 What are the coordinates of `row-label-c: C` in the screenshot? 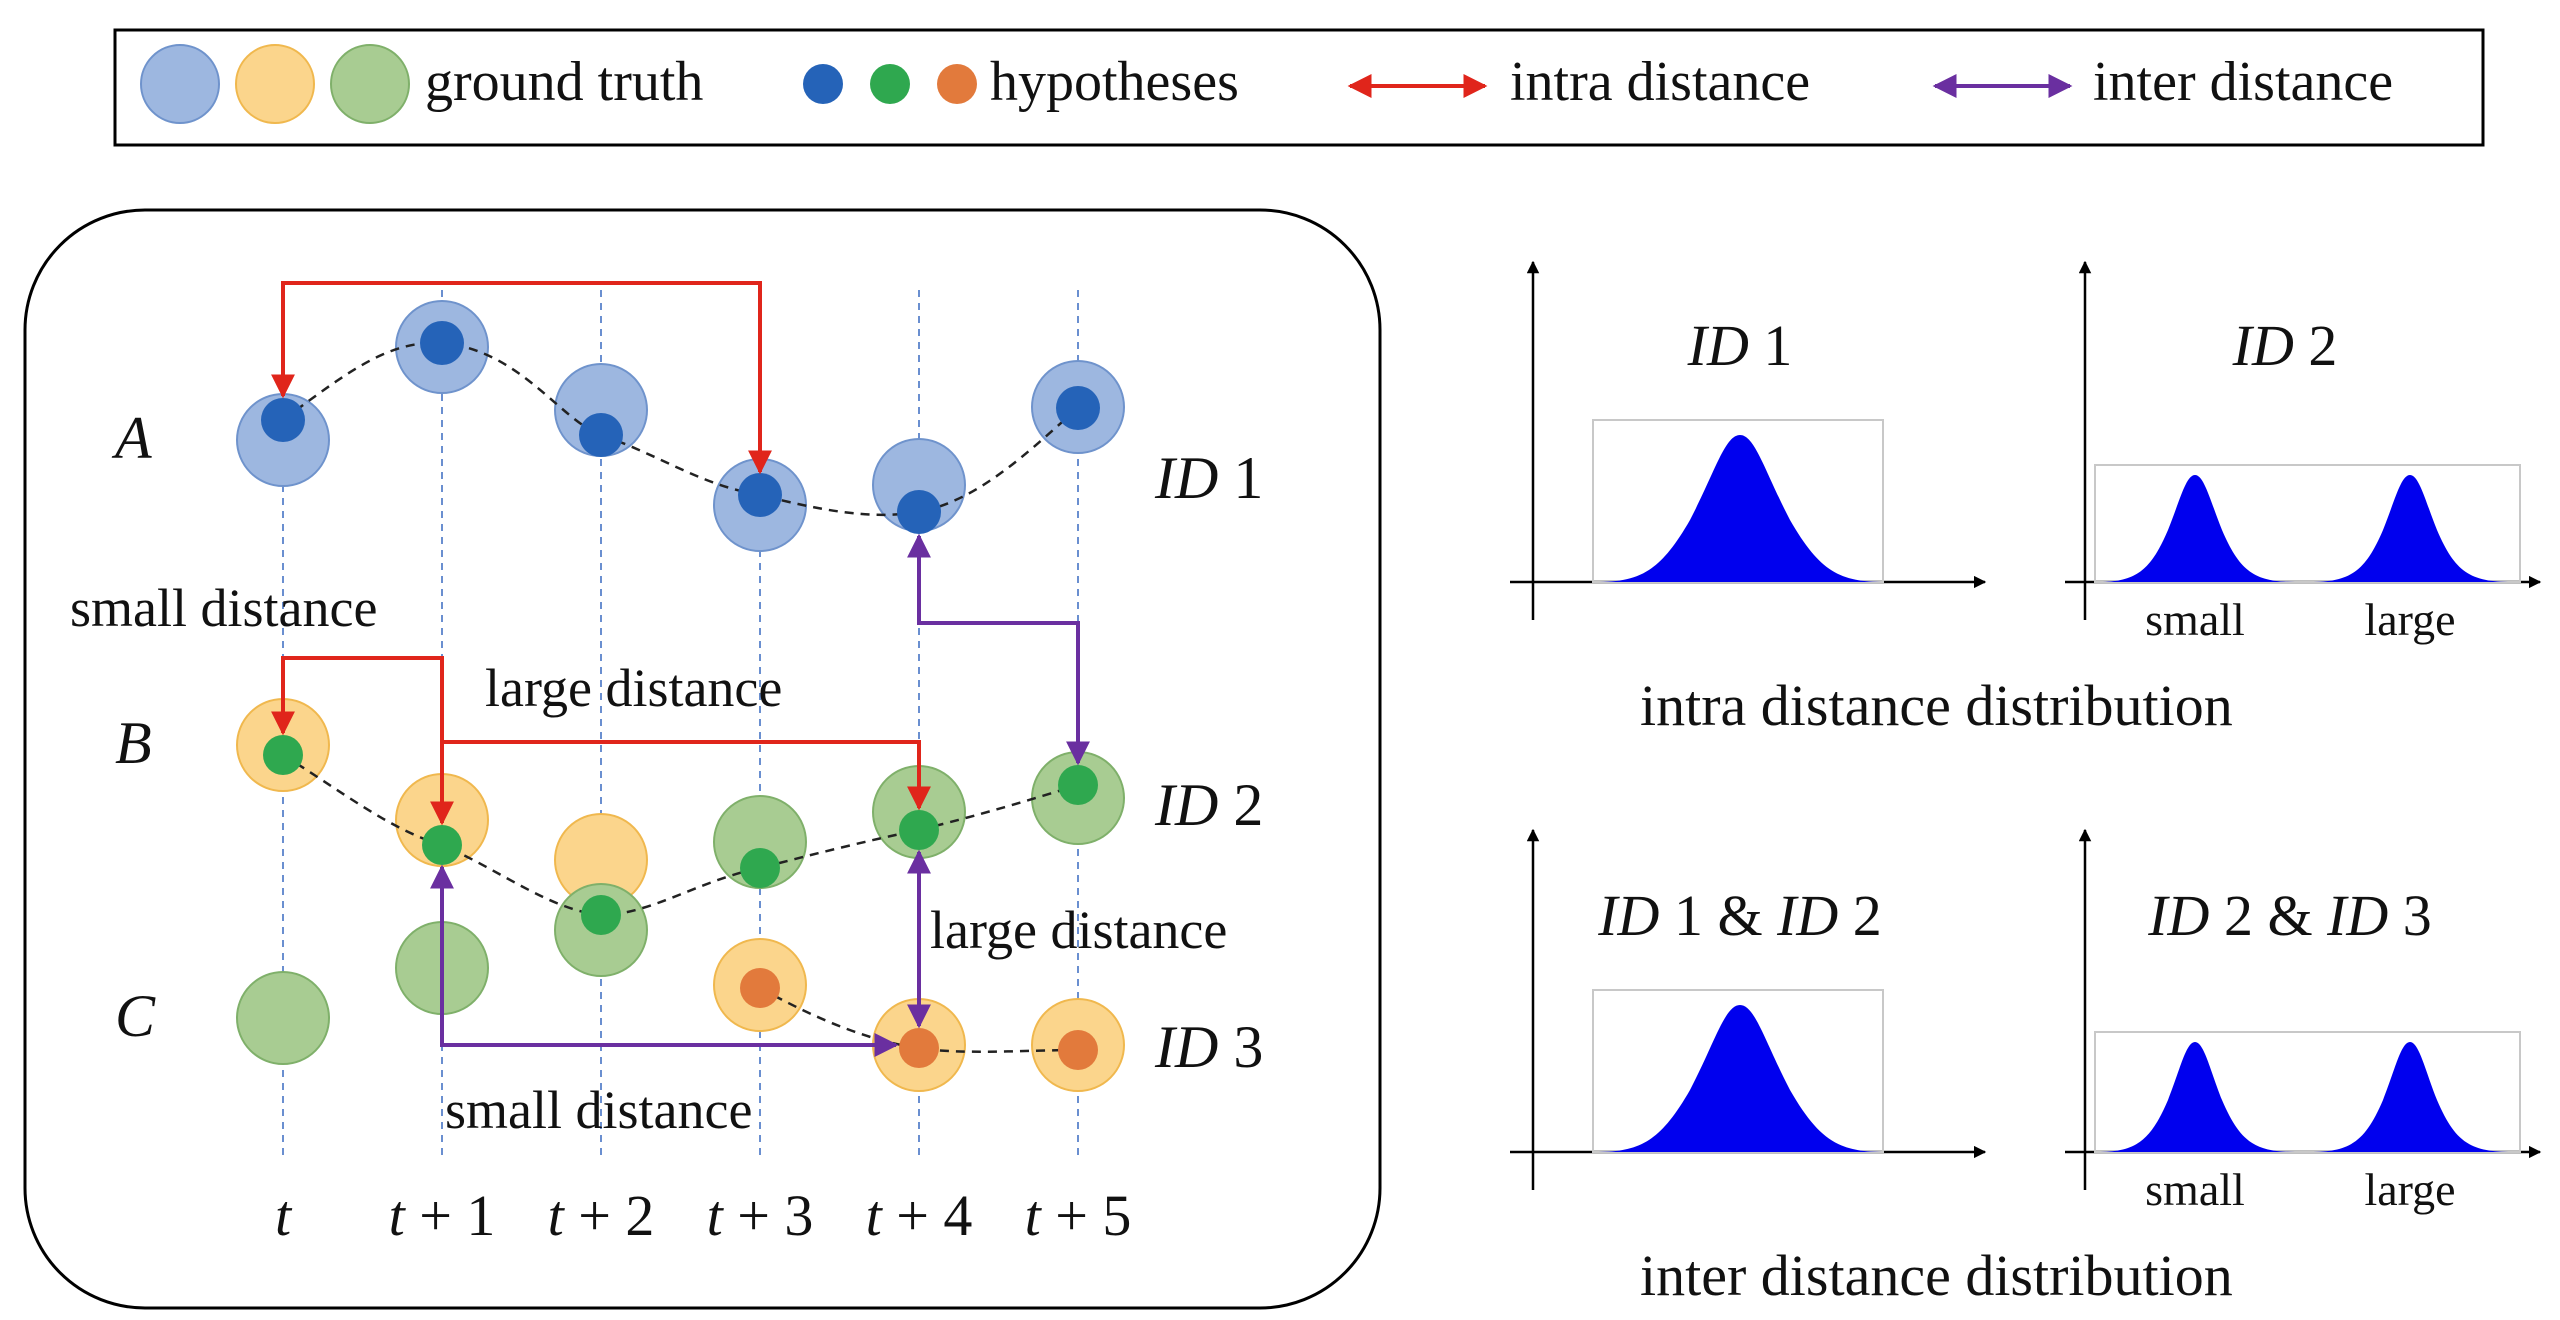 It's located at (135, 1016).